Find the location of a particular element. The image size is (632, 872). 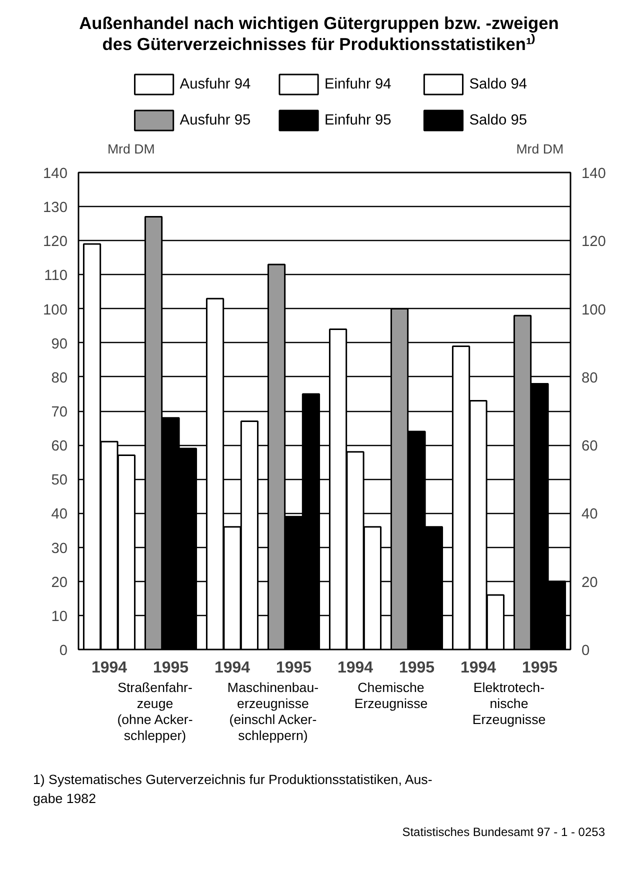

y2-tick-label: 120 is located at coordinates (594, 242).